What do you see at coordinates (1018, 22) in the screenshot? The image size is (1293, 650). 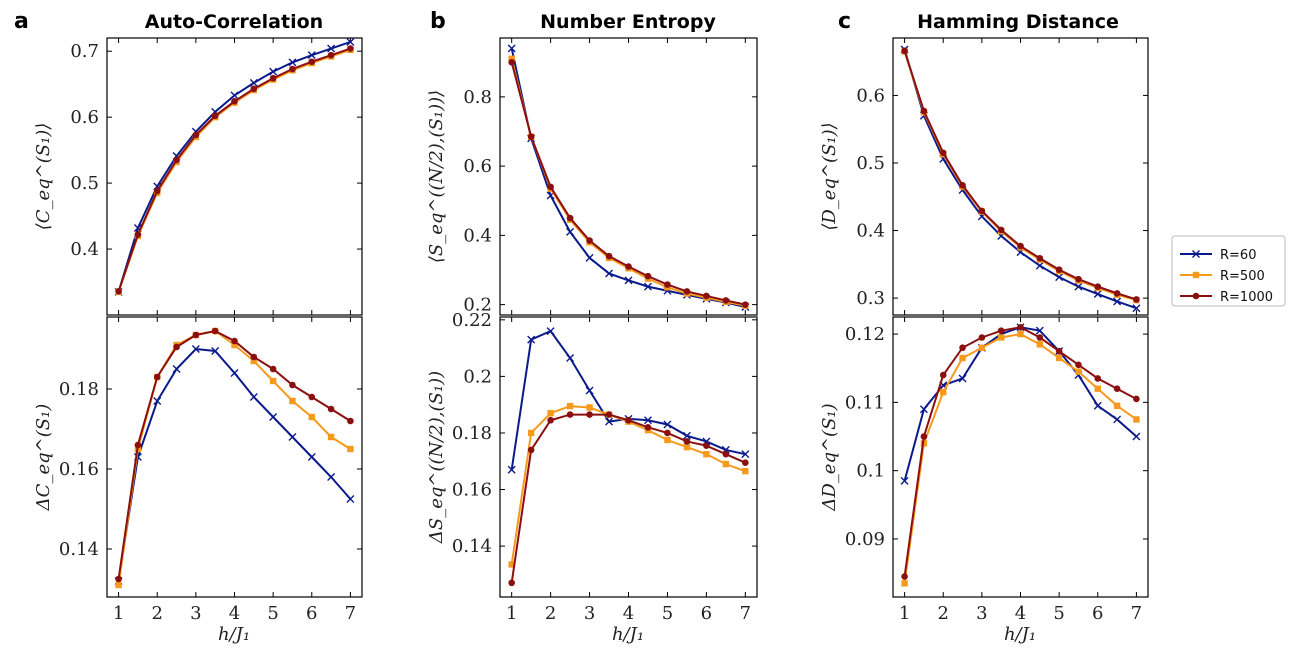 I see `panel-title-c: Hamming Distance` at bounding box center [1018, 22].